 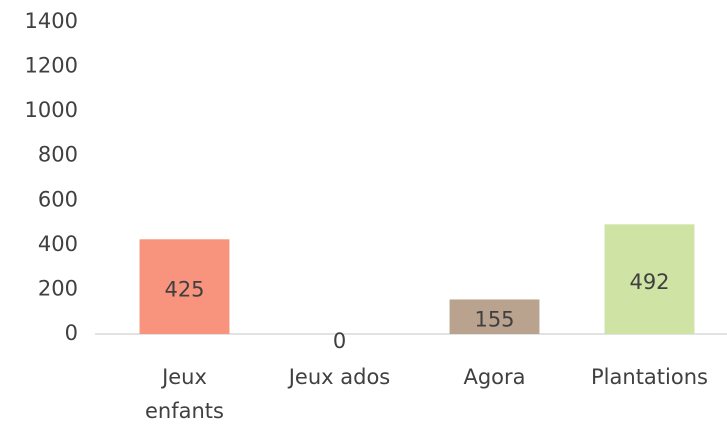 What do you see at coordinates (649, 282) in the screenshot?
I see `data-label: 492` at bounding box center [649, 282].